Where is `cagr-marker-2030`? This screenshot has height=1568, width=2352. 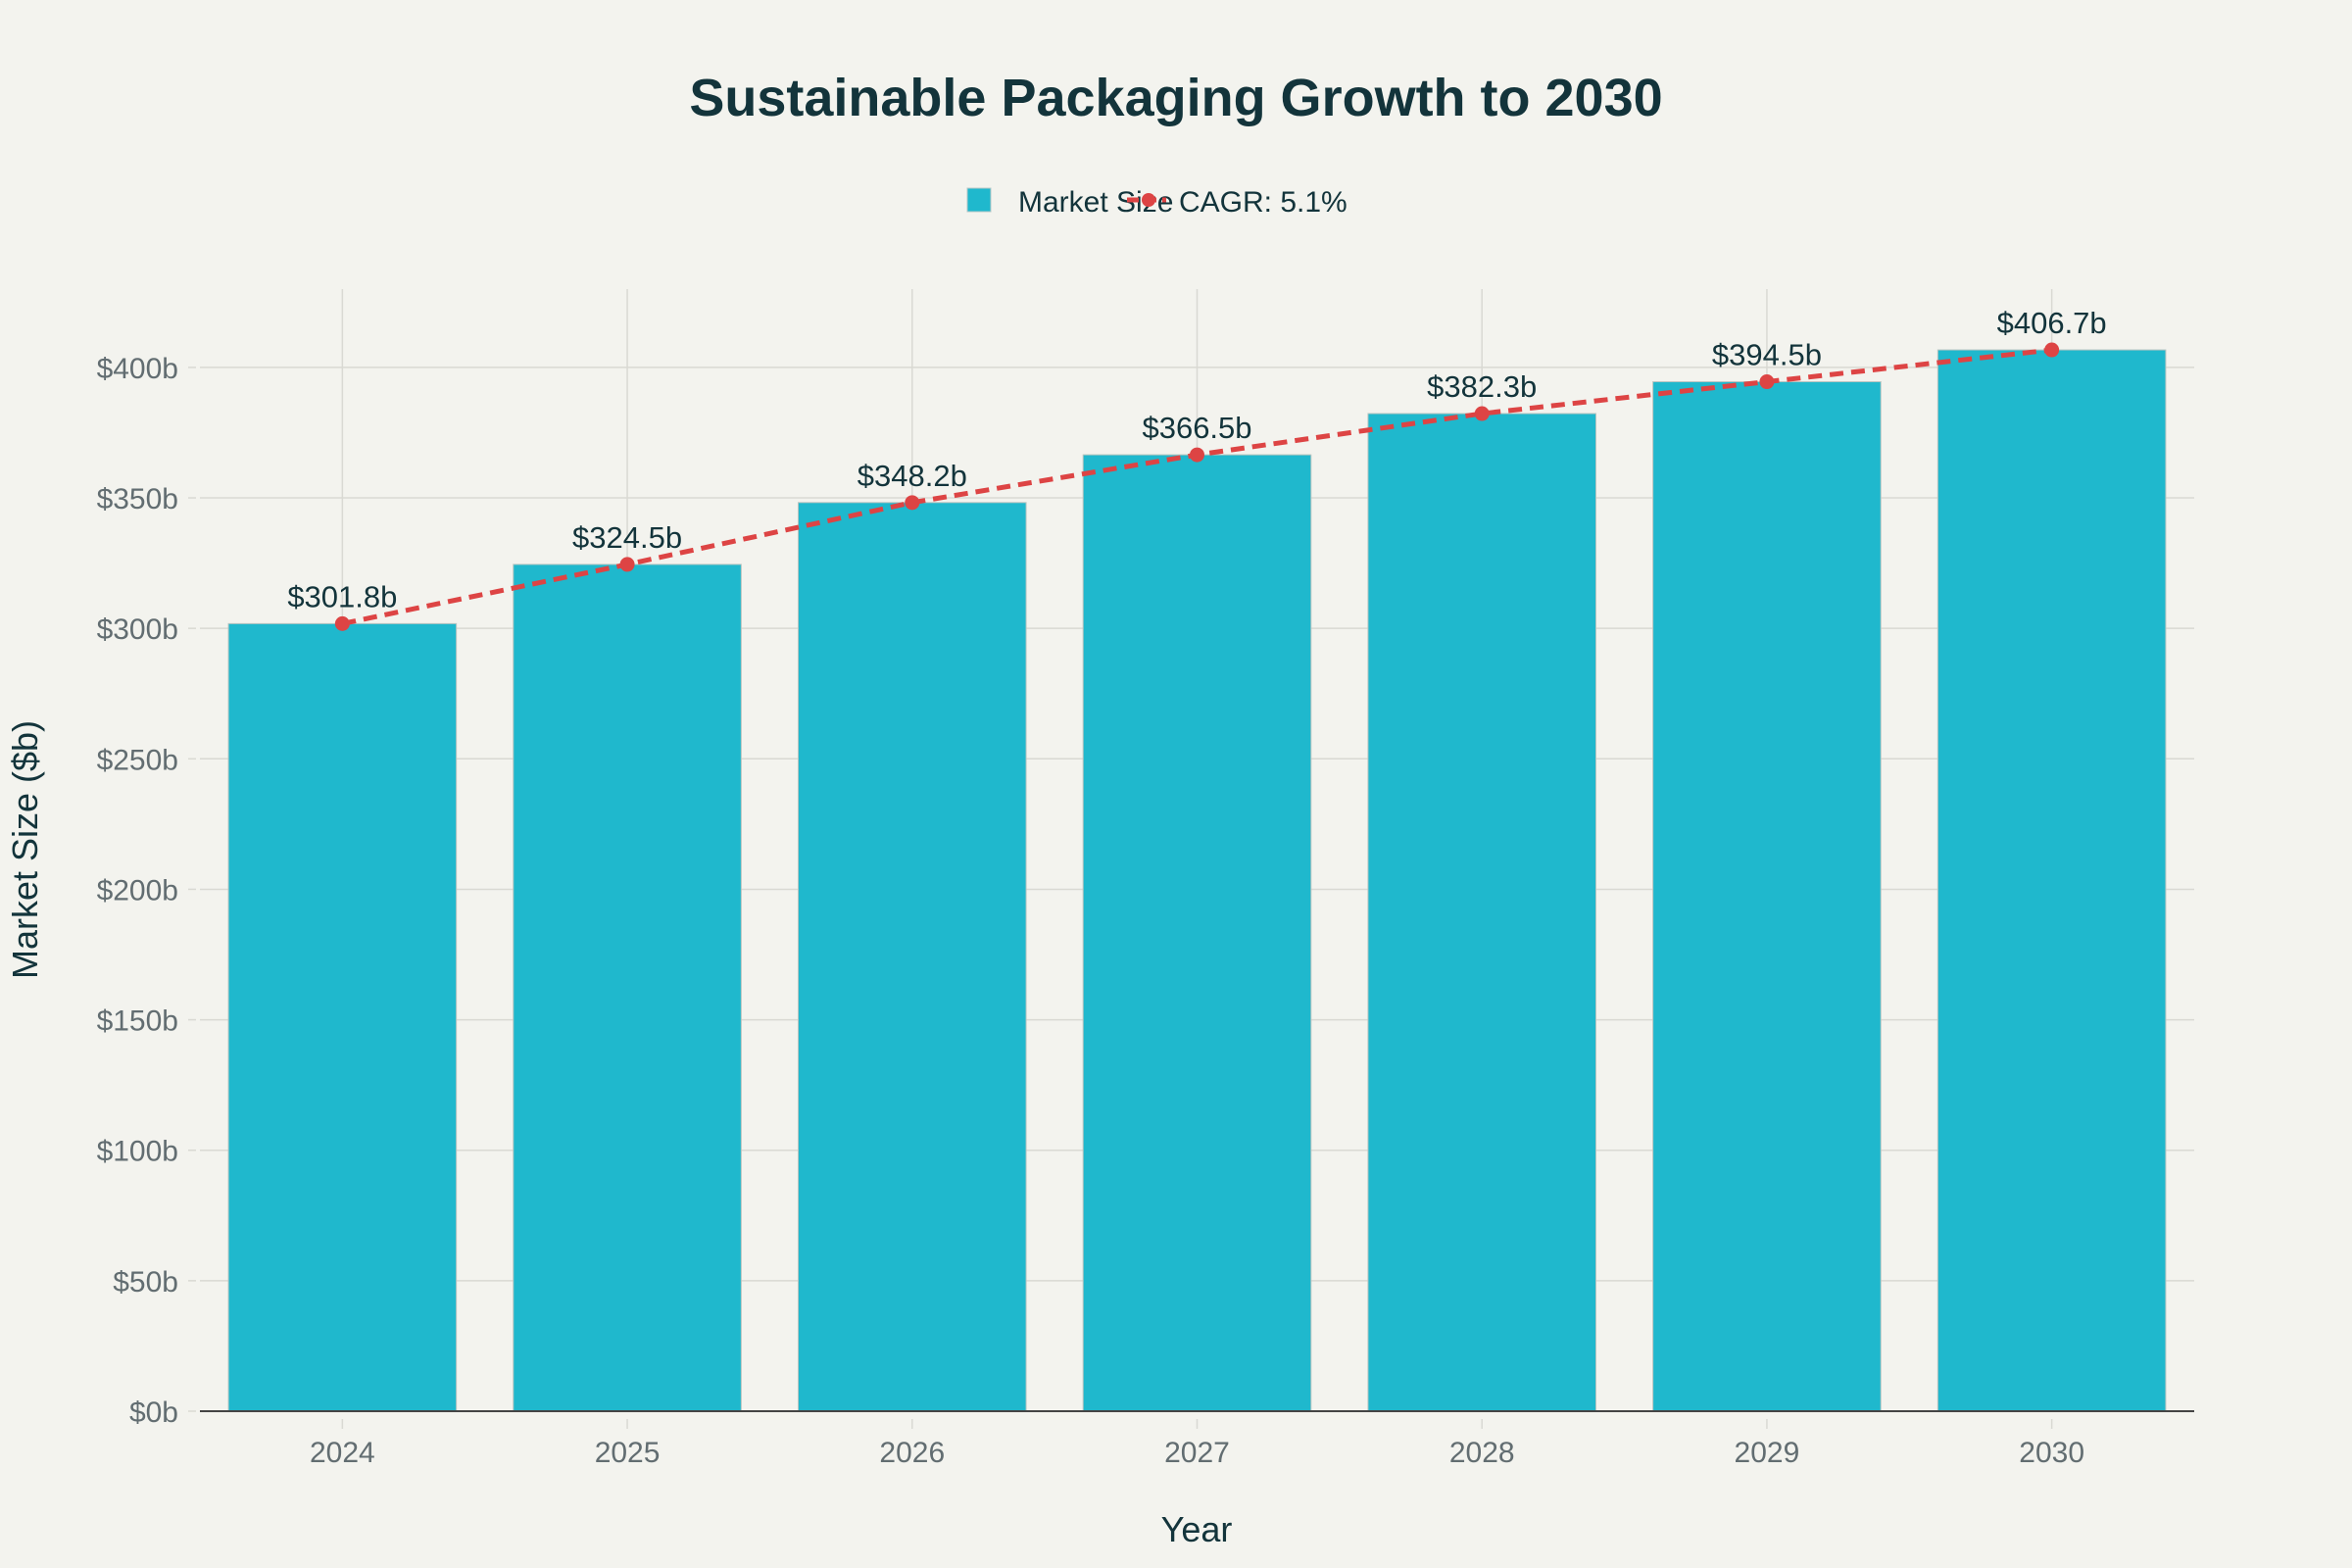 cagr-marker-2030 is located at coordinates (2052, 350).